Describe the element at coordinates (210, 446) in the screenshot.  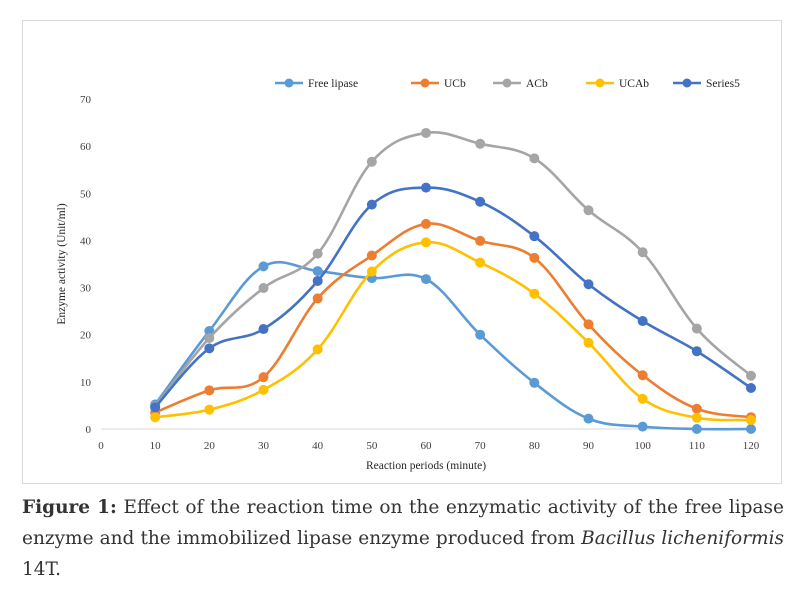
I see `x-tick-label: 20` at that location.